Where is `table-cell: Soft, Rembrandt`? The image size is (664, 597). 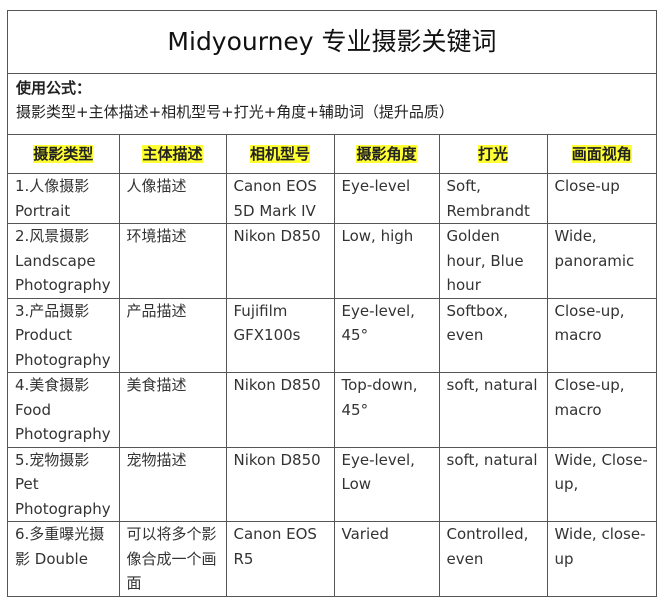 table-cell: Soft, Rembrandt is located at coordinates (493, 198).